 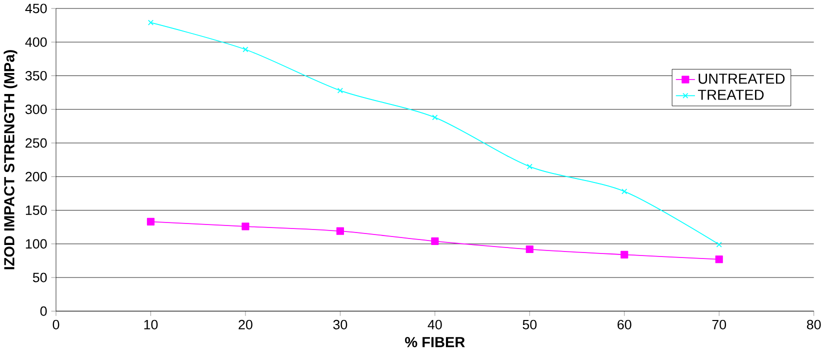 What do you see at coordinates (719, 325) in the screenshot?
I see `x-tick-label: 70` at bounding box center [719, 325].